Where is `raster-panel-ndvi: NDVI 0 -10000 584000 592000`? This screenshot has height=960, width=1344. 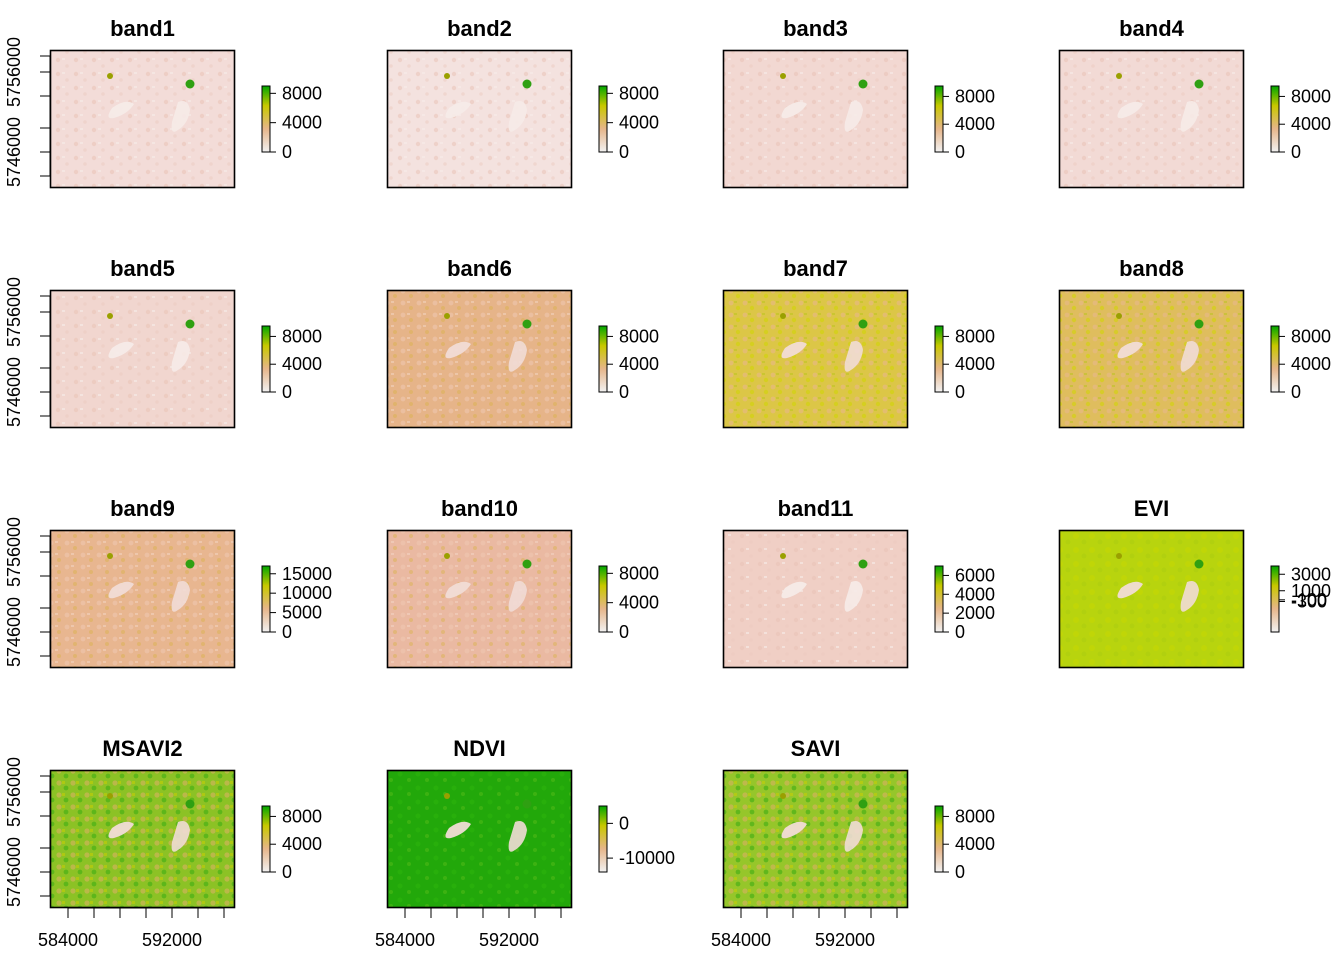 raster-panel-ndvi: NDVI 0 -10000 584000 592000 is located at coordinates (525, 843).